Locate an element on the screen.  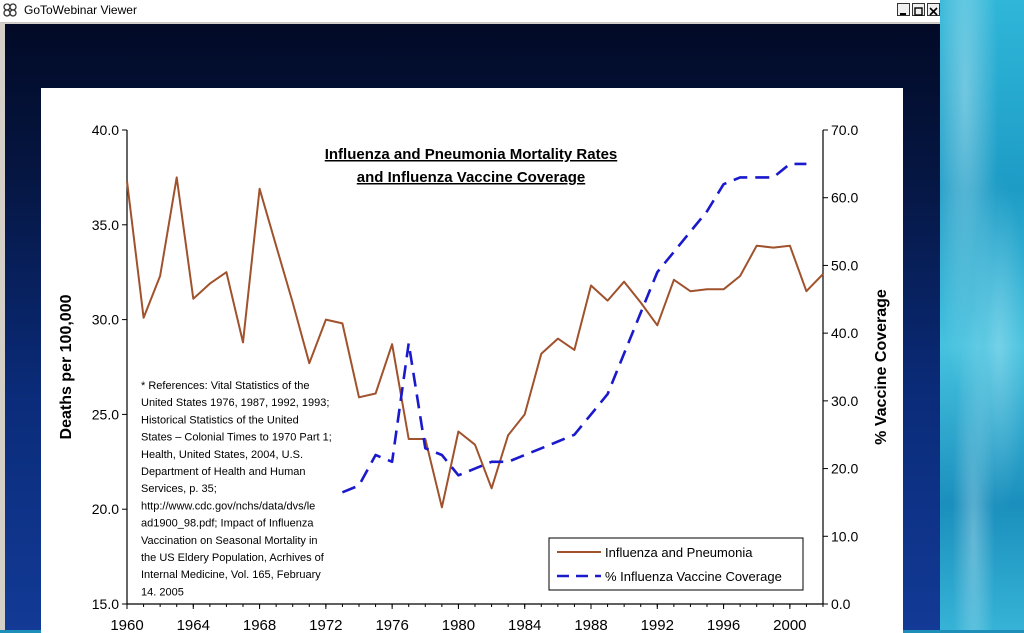
x-tick-label: 1968 is located at coordinates (259, 625).